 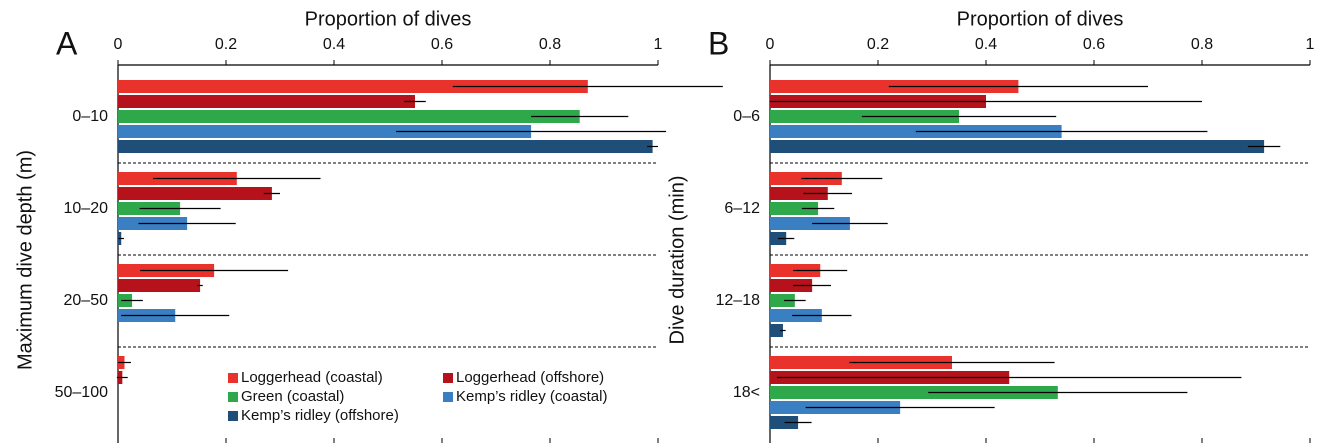 I want to click on legend-label: Loggerhead (coastal), so click(x=312, y=377).